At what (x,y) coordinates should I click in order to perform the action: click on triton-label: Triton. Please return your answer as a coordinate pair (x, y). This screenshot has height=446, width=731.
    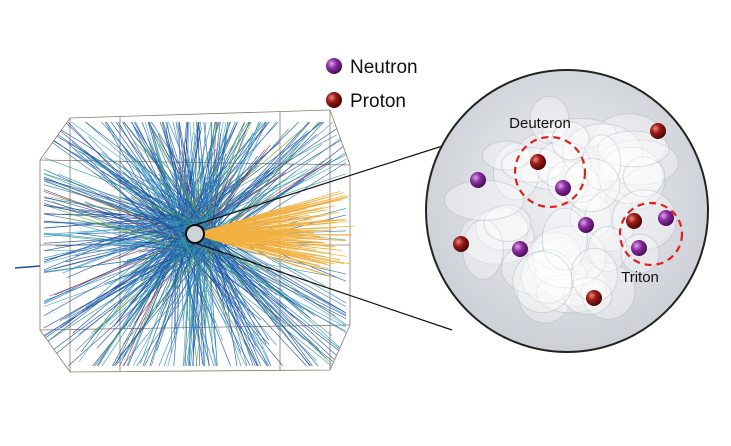
    Looking at the image, I should click on (640, 277).